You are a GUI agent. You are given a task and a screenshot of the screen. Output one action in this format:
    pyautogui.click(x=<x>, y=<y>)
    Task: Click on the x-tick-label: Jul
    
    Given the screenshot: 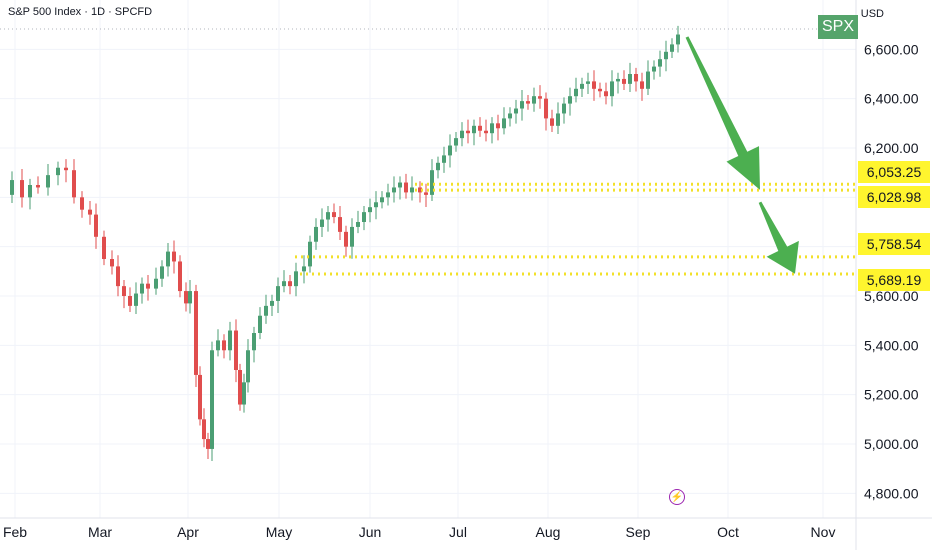 What is the action you would take?
    pyautogui.click(x=458, y=532)
    